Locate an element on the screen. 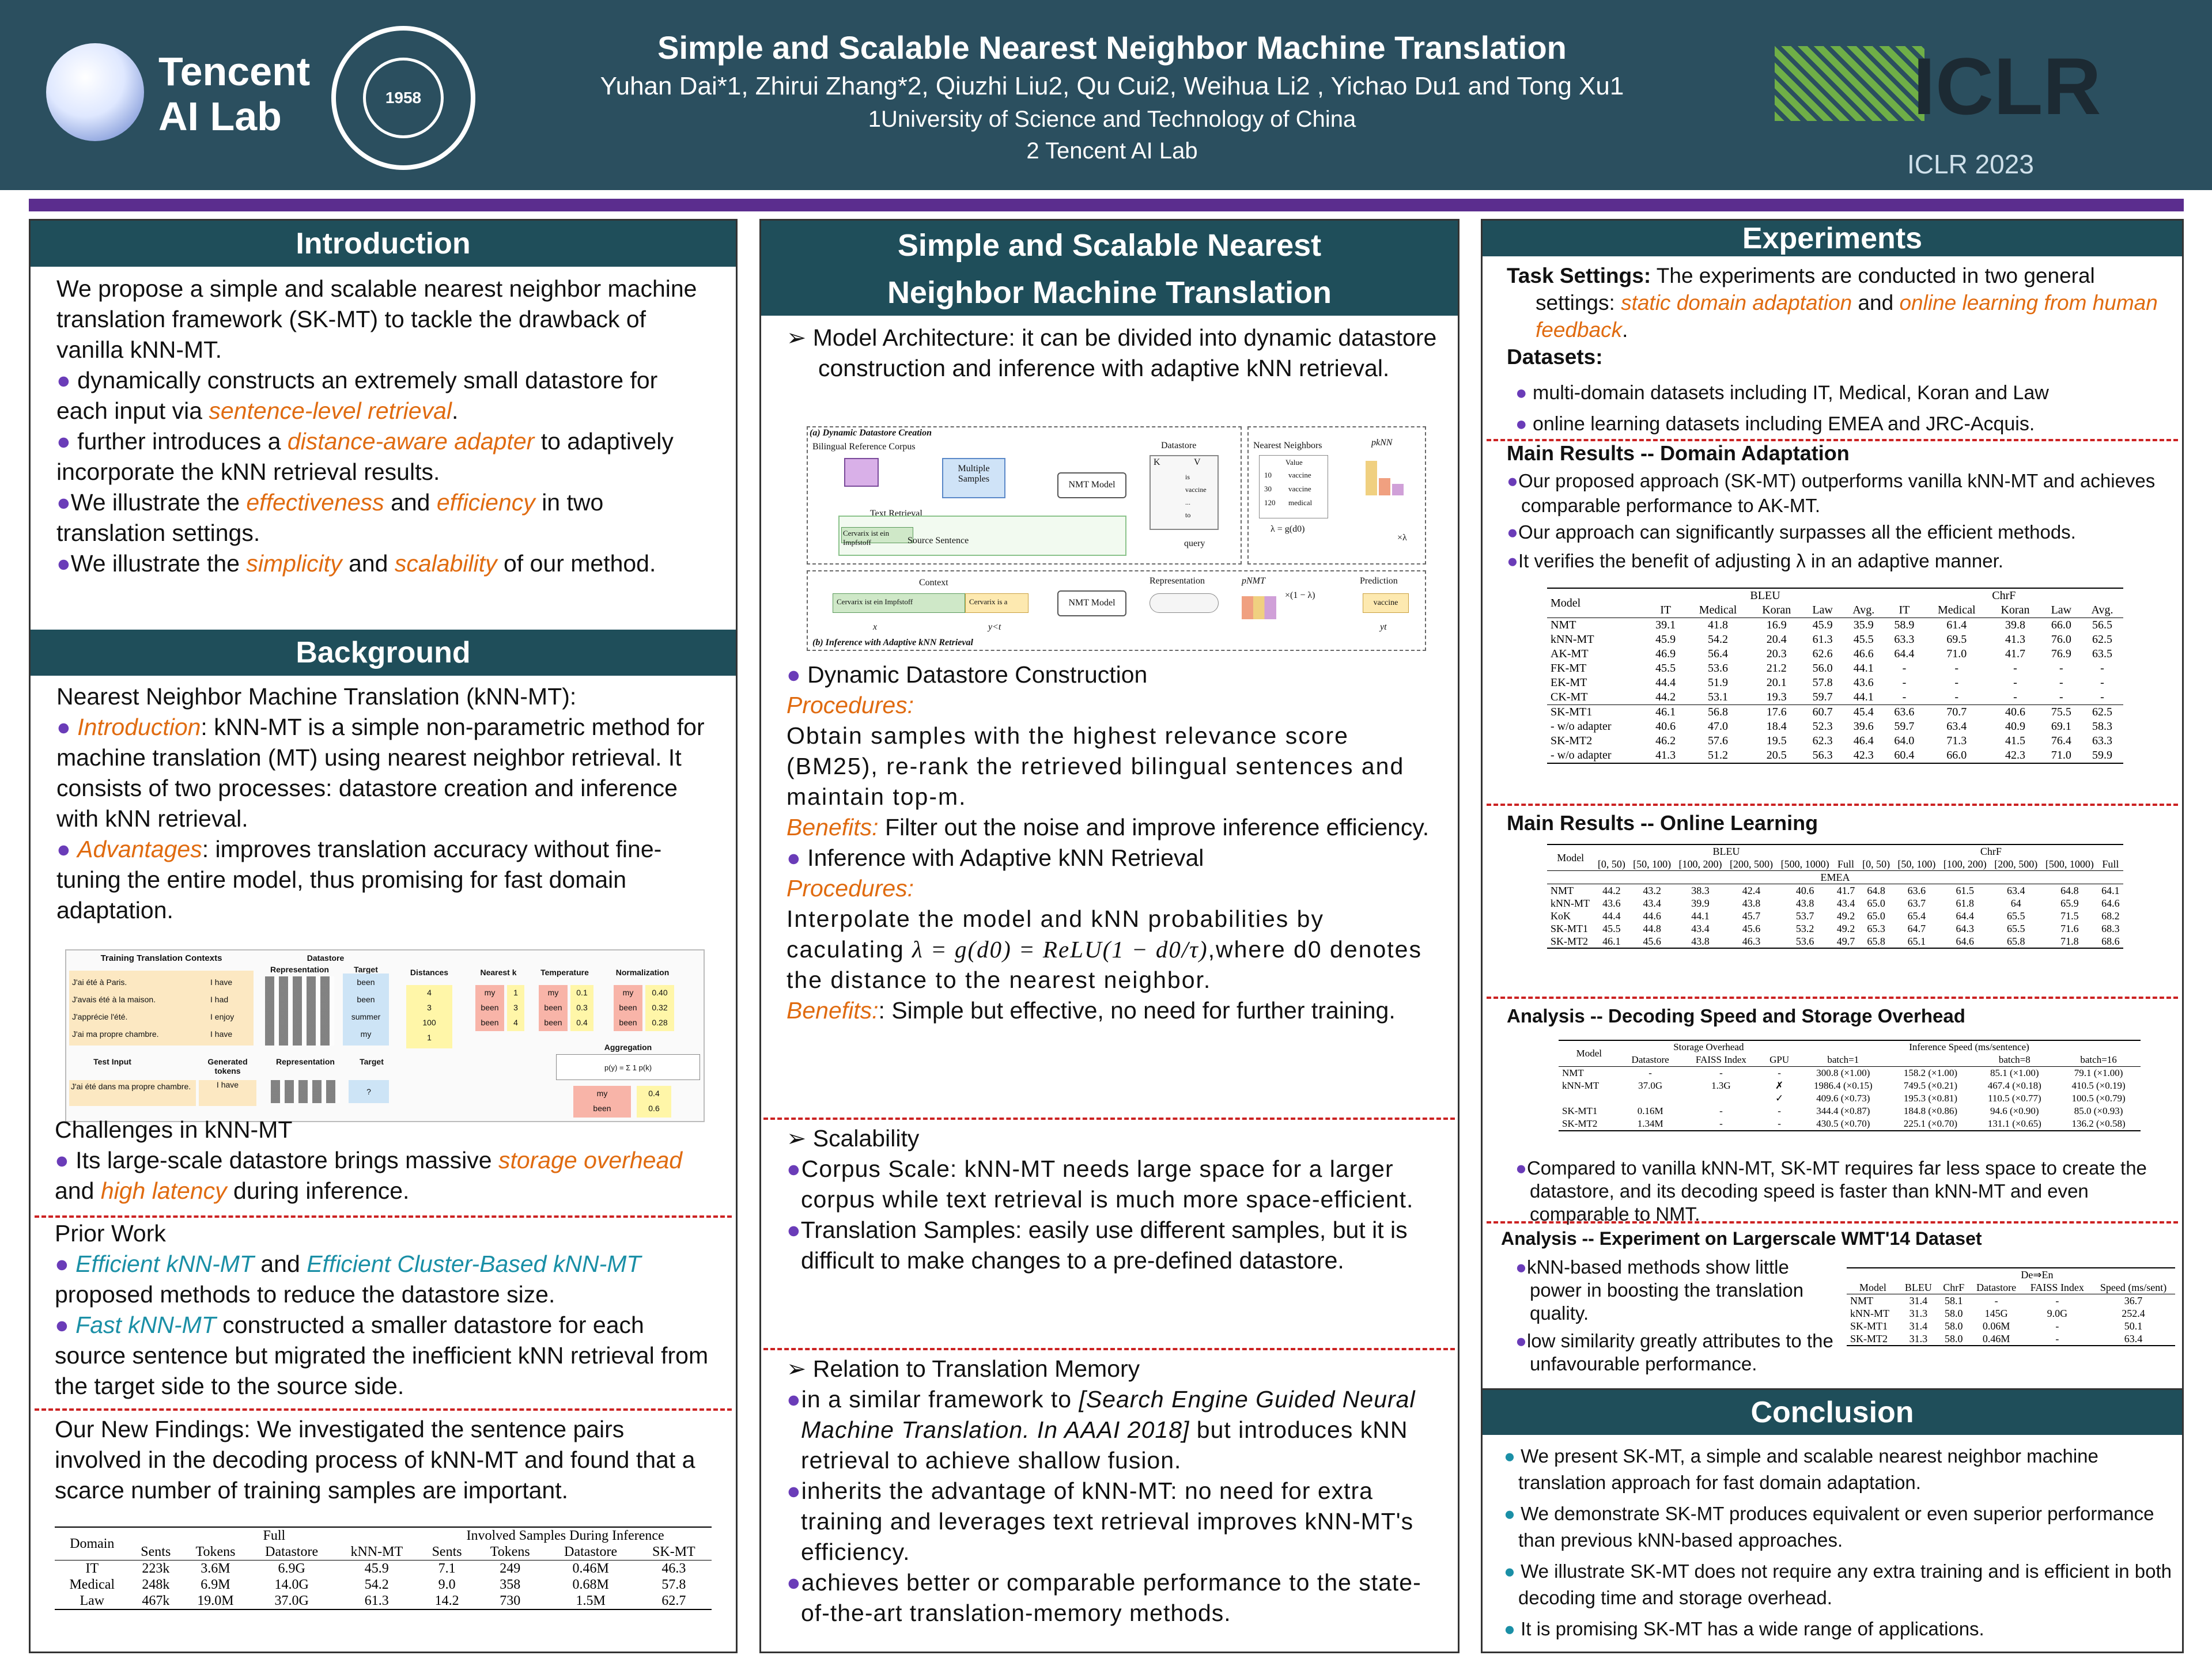 The width and height of the screenshot is (2212, 1659). table-header: [100, 200) is located at coordinates (1965, 864).